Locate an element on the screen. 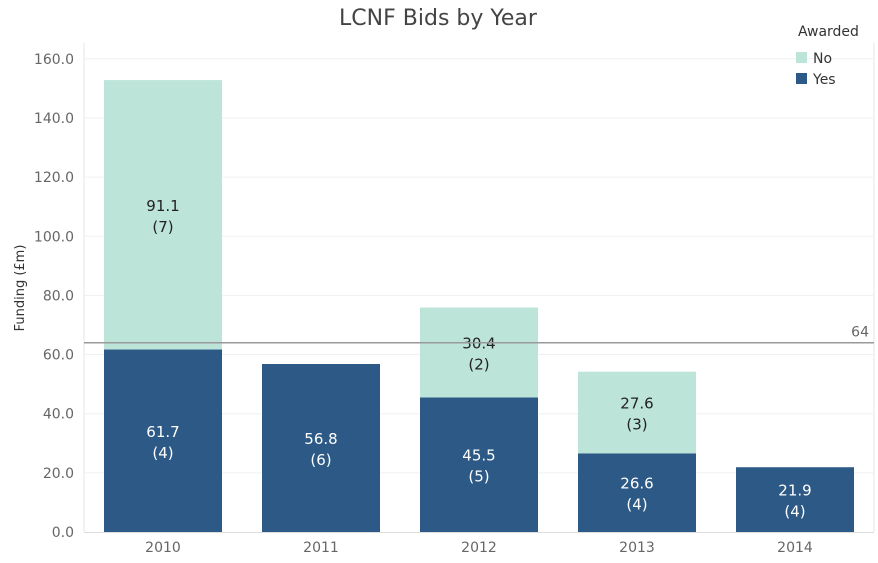  x-tick-label: 2010 is located at coordinates (163, 548).